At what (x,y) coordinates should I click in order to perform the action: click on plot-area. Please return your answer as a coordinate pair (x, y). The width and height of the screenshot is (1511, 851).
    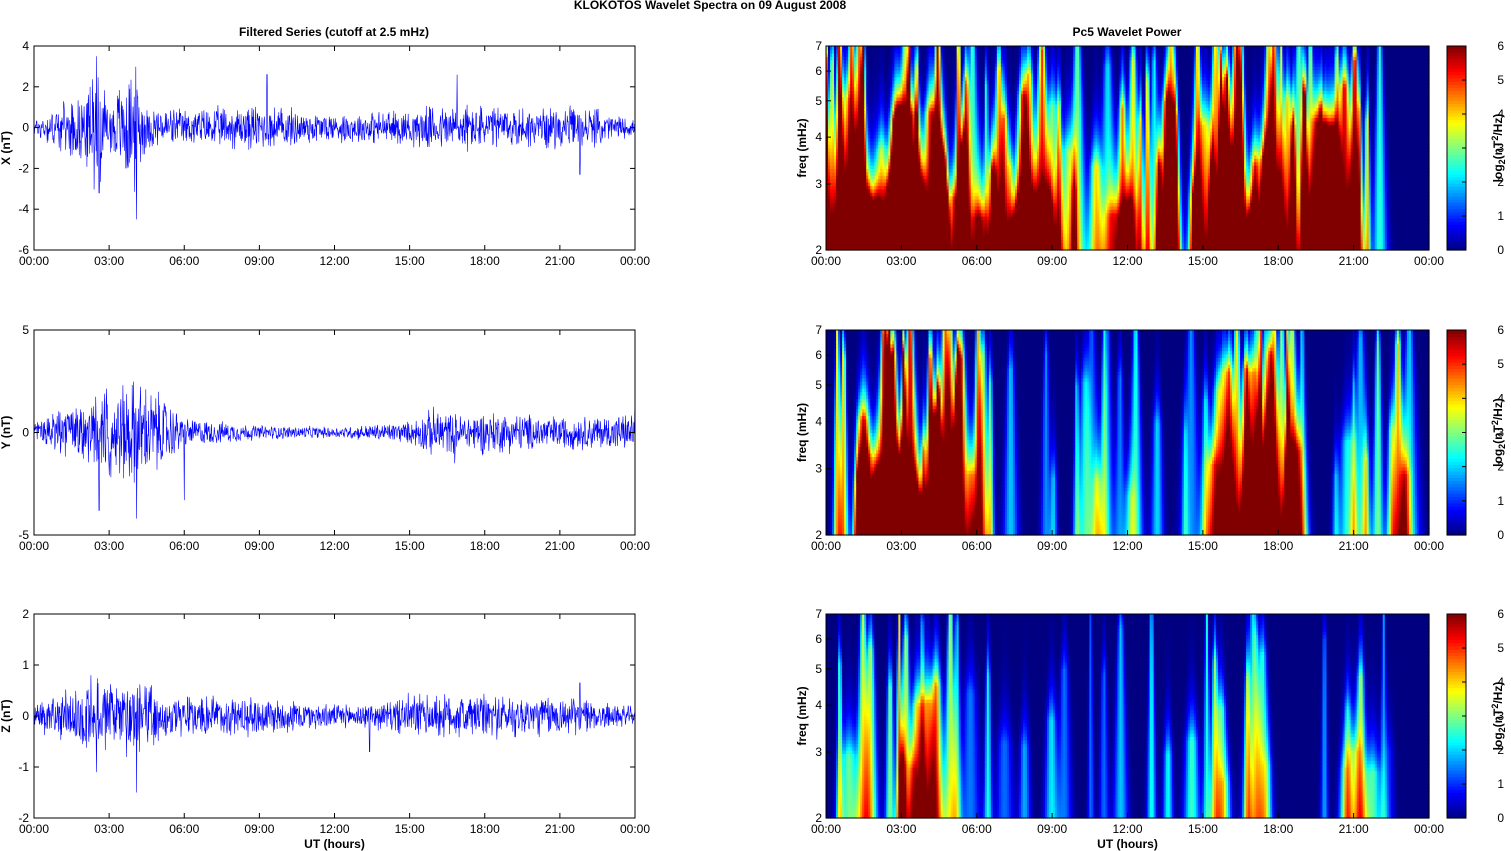
    Looking at the image, I should click on (334, 148).